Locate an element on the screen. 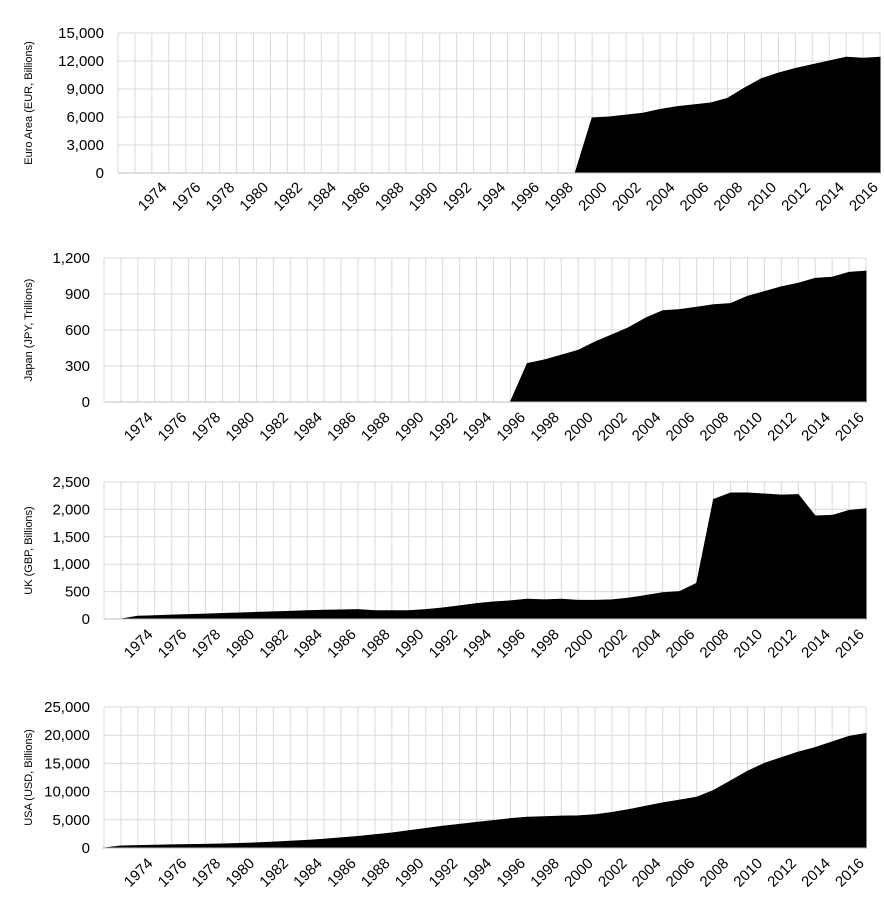 The width and height of the screenshot is (884, 915). x-tick-label: 2006 is located at coordinates (681, 427).